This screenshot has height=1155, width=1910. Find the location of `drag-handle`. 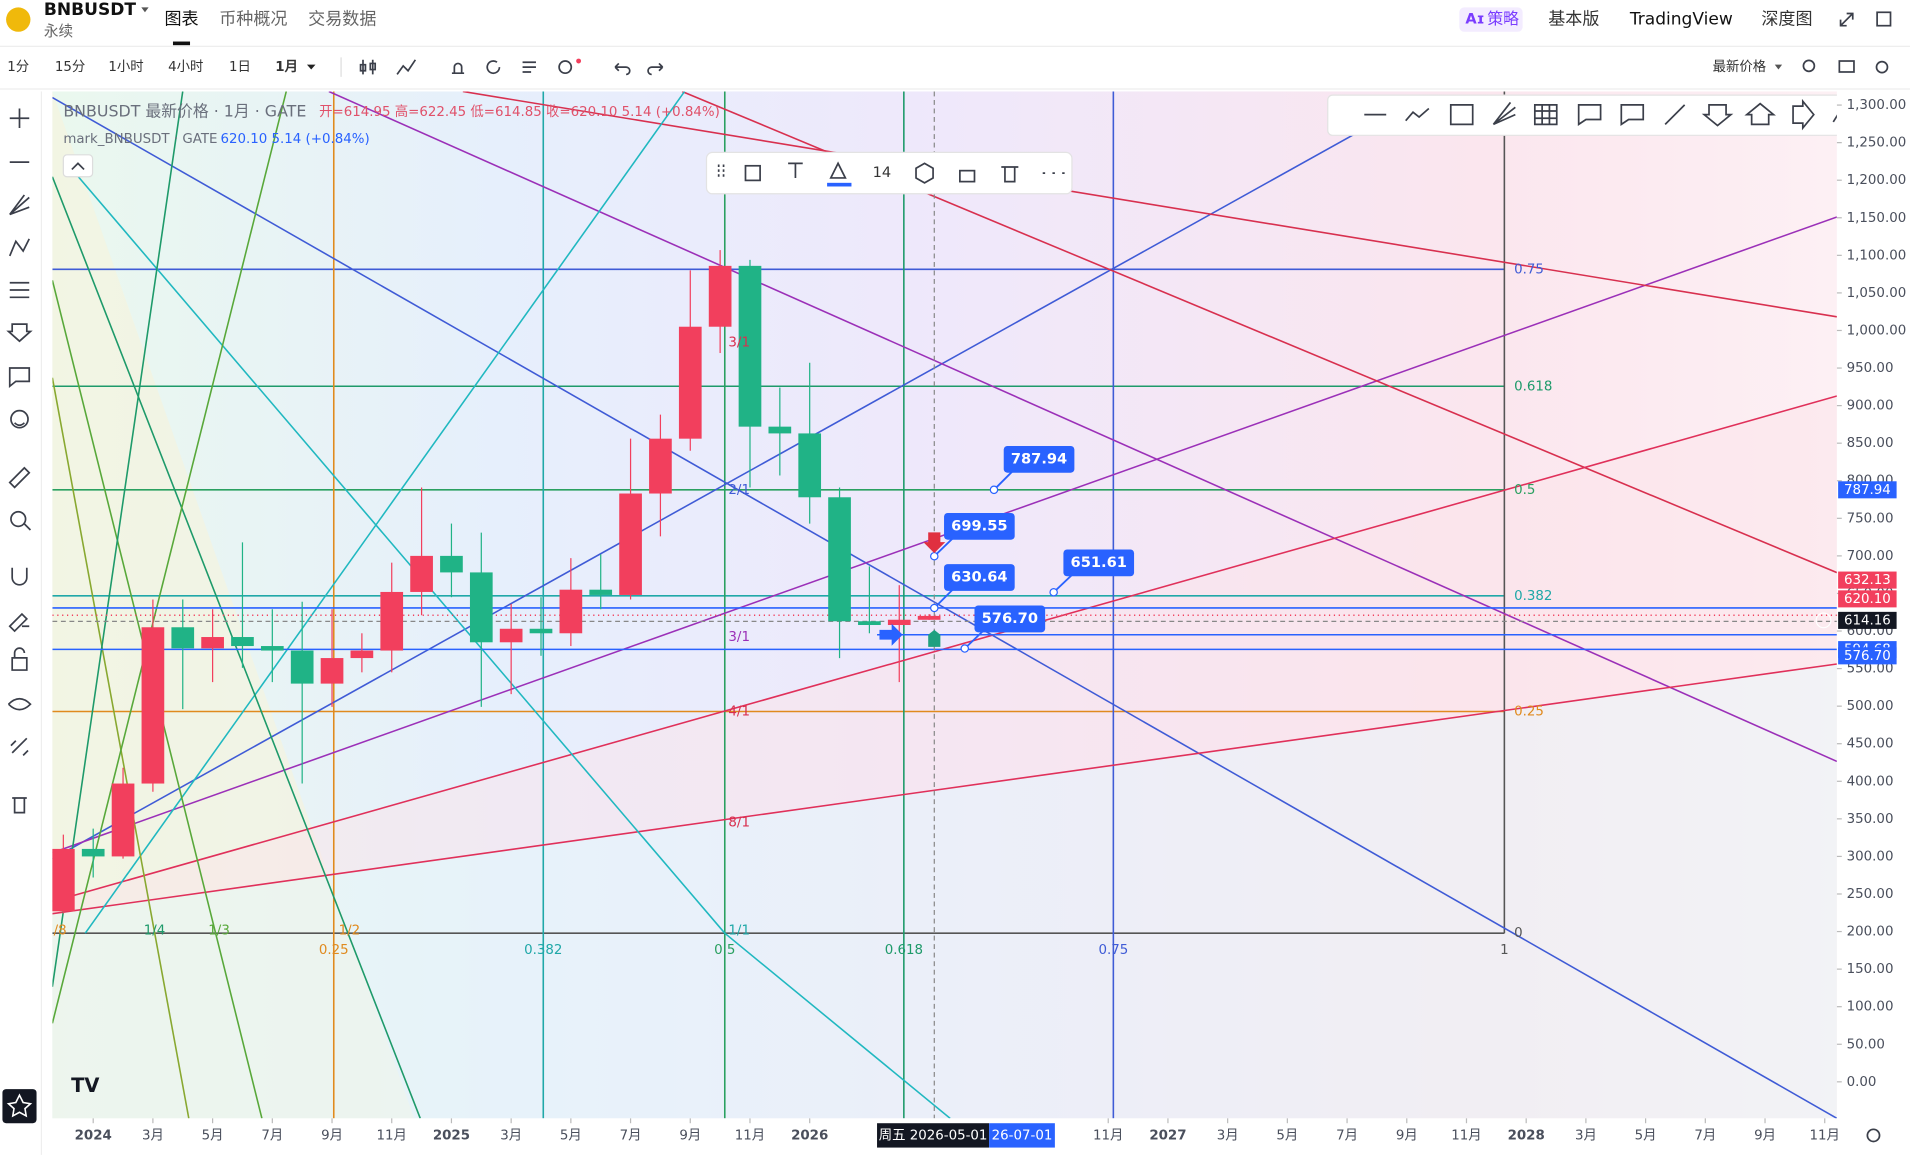

drag-handle is located at coordinates (721, 172).